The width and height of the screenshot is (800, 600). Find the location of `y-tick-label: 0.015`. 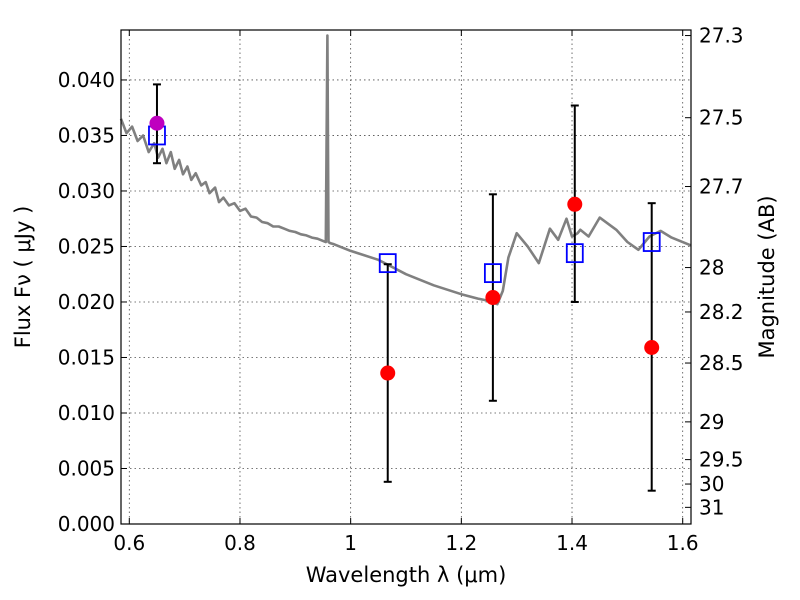

y-tick-label: 0.015 is located at coordinates (86, 357).